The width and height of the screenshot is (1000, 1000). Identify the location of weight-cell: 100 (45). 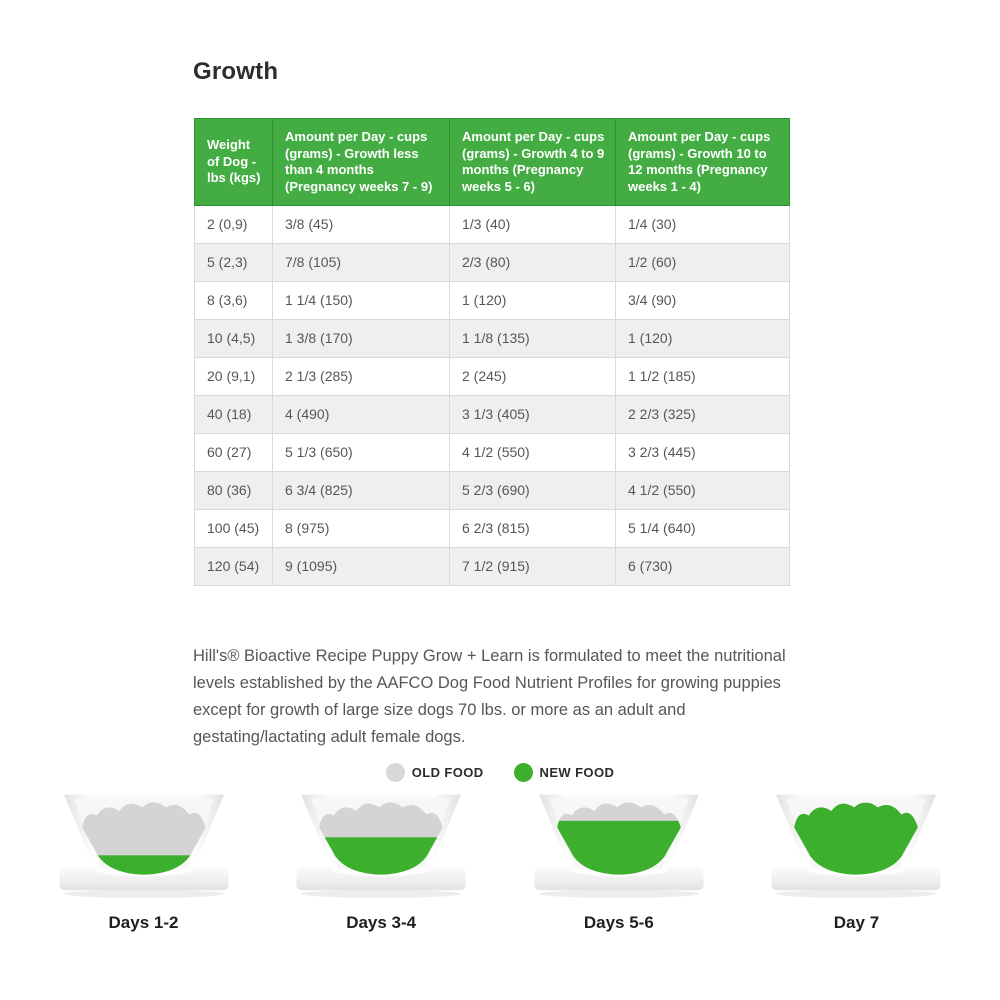
(233, 528).